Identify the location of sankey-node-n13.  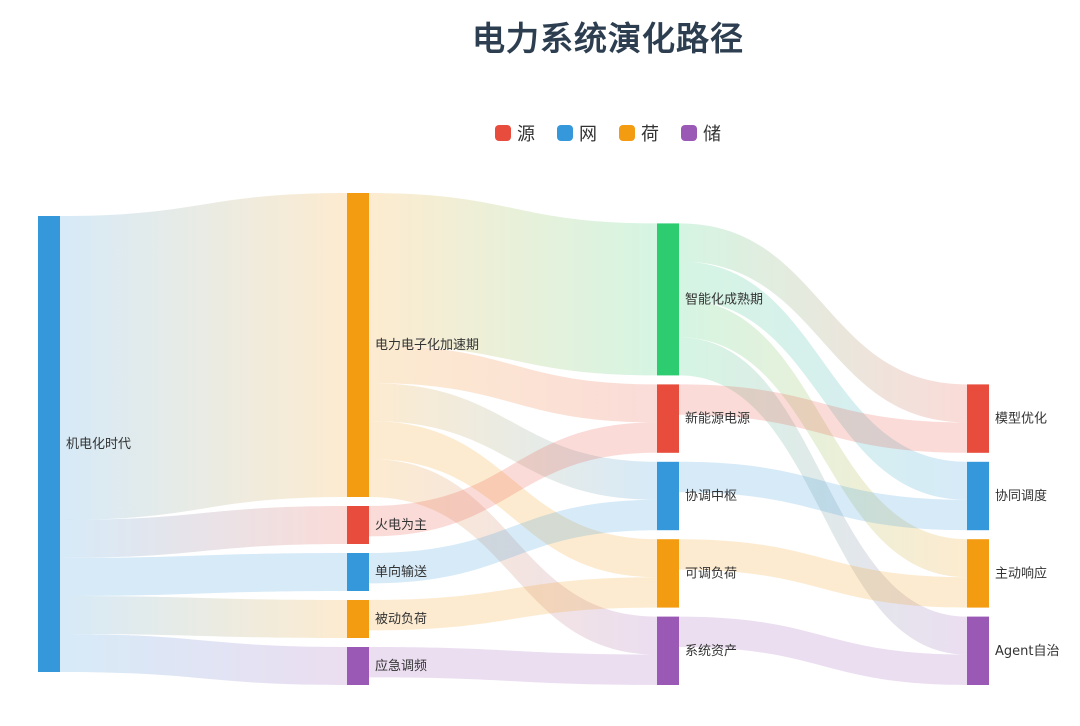
(978, 573).